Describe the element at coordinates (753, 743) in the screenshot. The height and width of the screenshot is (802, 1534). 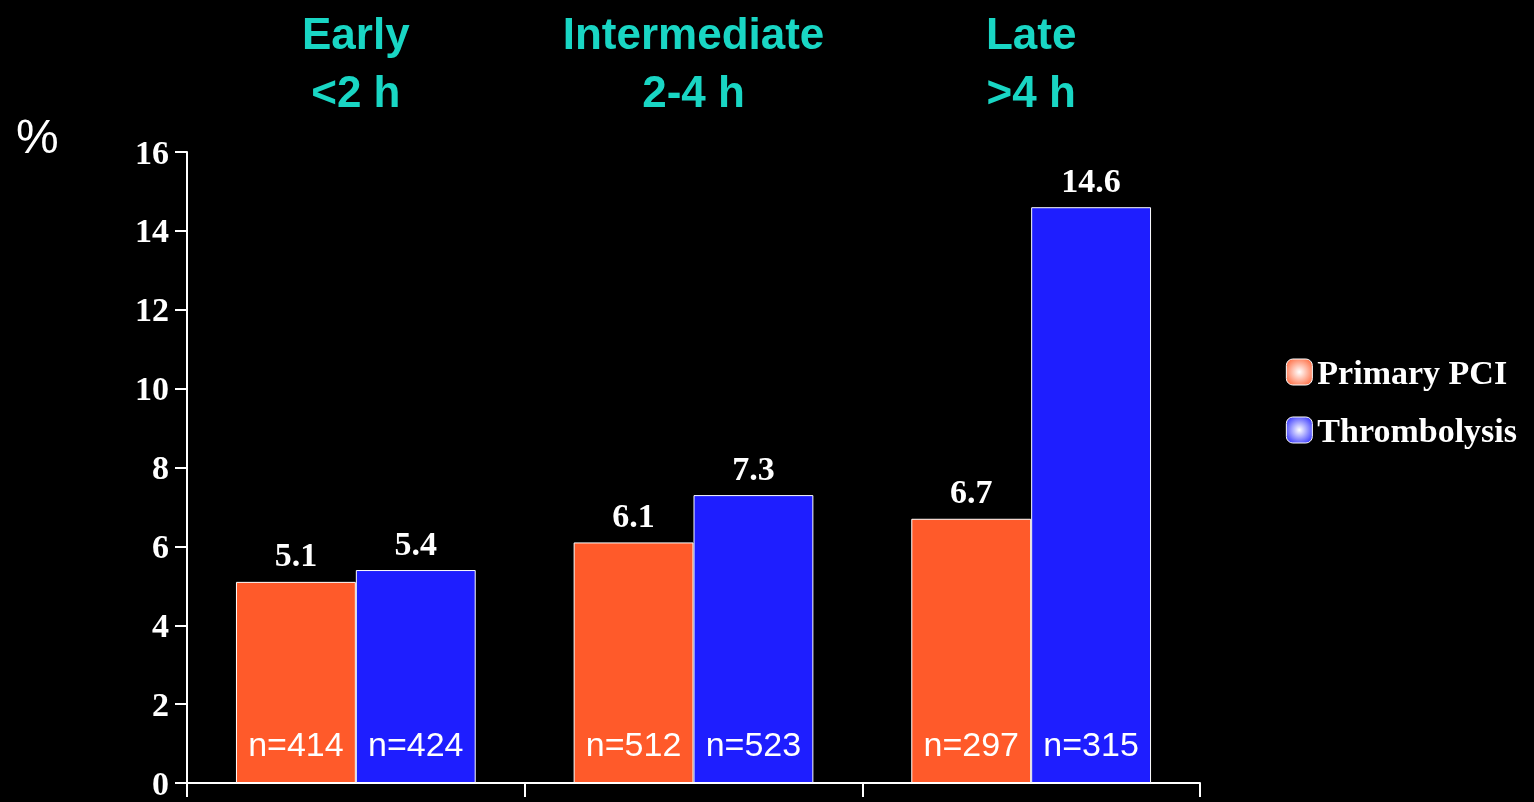
I see `annotation: n=523` at that location.